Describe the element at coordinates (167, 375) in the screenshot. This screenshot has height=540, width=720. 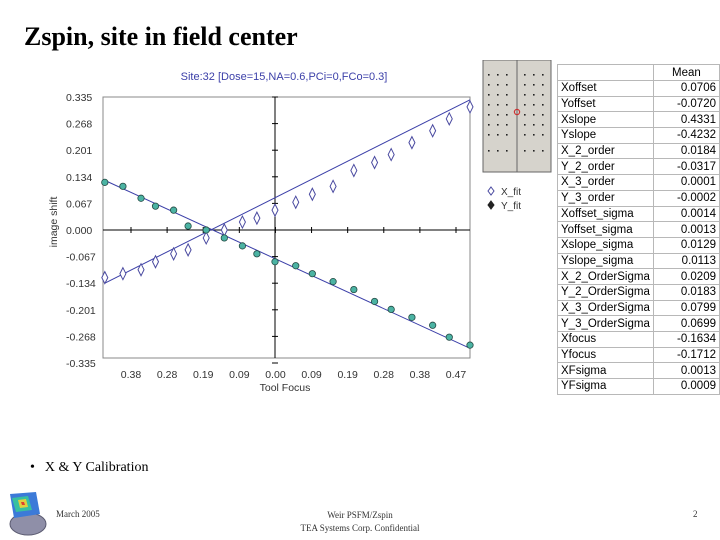
I see `x-tick-label: 0.28` at that location.